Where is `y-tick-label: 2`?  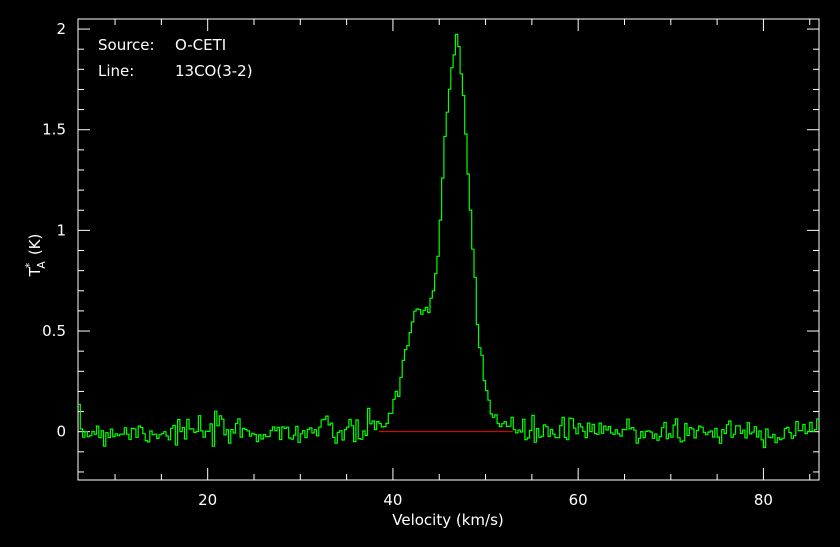 y-tick-label: 2 is located at coordinates (61, 29).